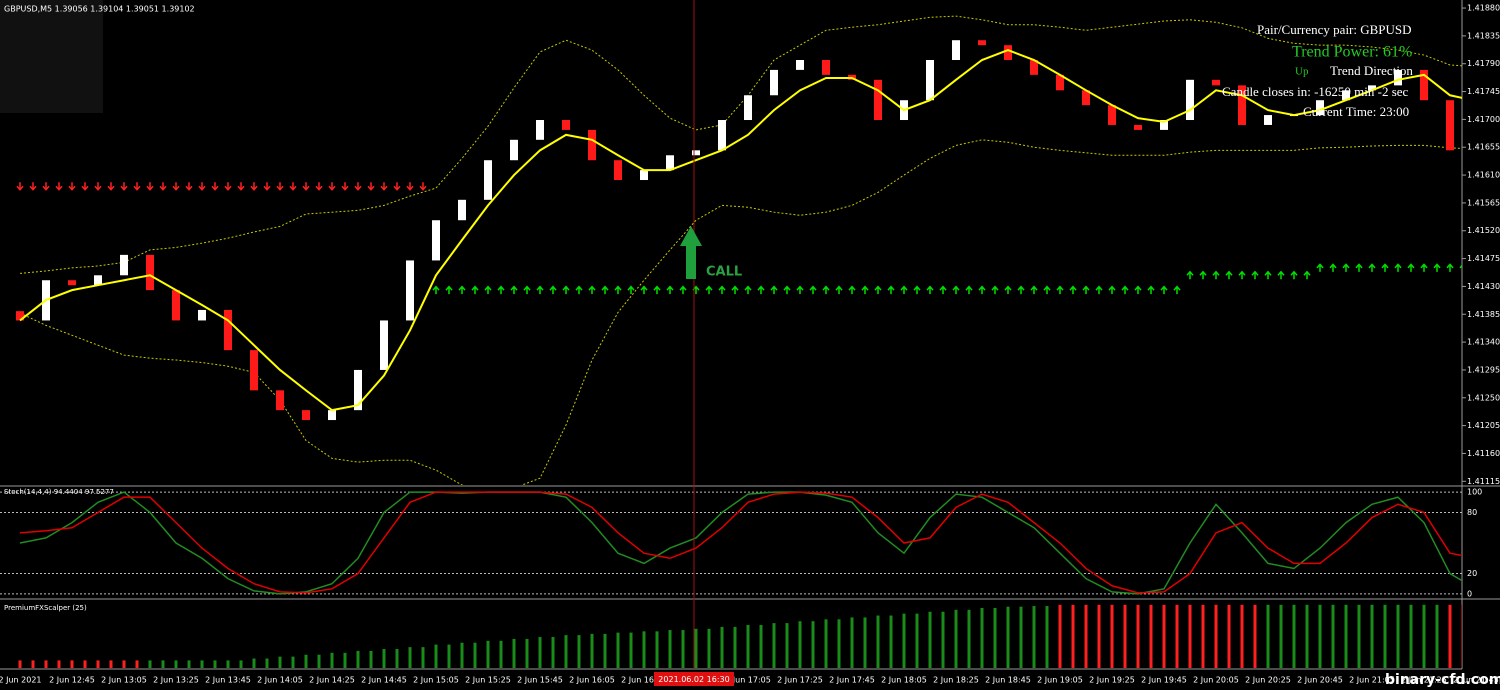  I want to click on x-tick-label: 2 Jun 12:45, so click(72, 680).